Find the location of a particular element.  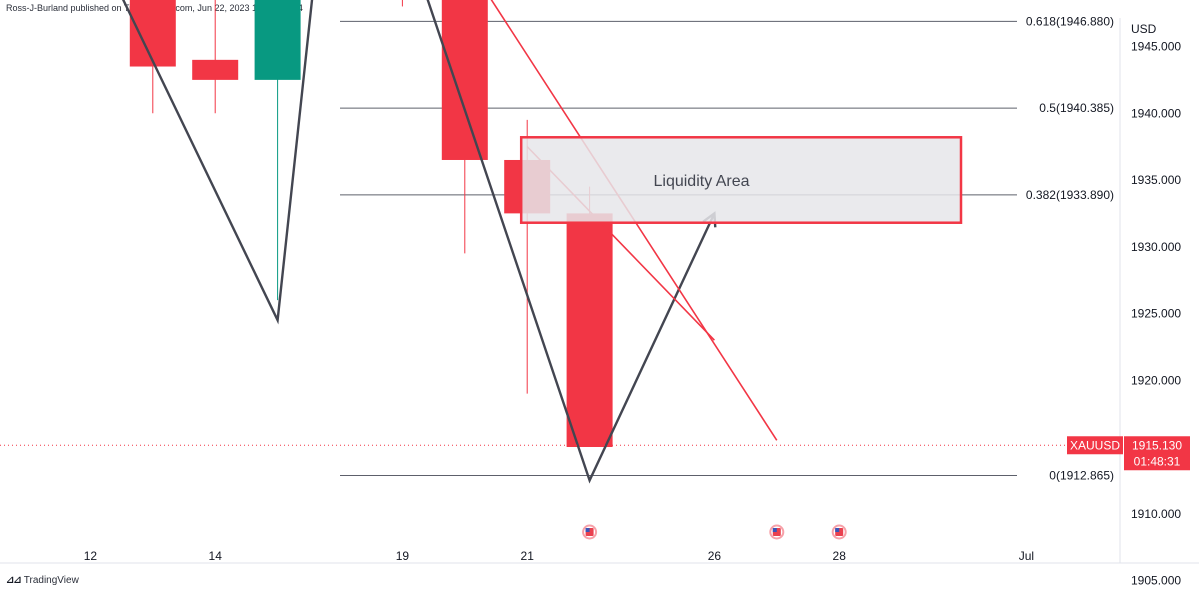

last-price-box is located at coordinates (1157, 453).